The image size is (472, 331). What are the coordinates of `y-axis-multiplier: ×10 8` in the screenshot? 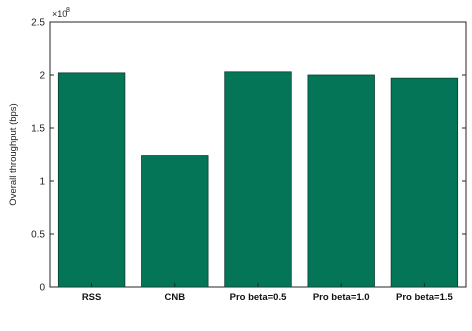 It's located at (61, 13).